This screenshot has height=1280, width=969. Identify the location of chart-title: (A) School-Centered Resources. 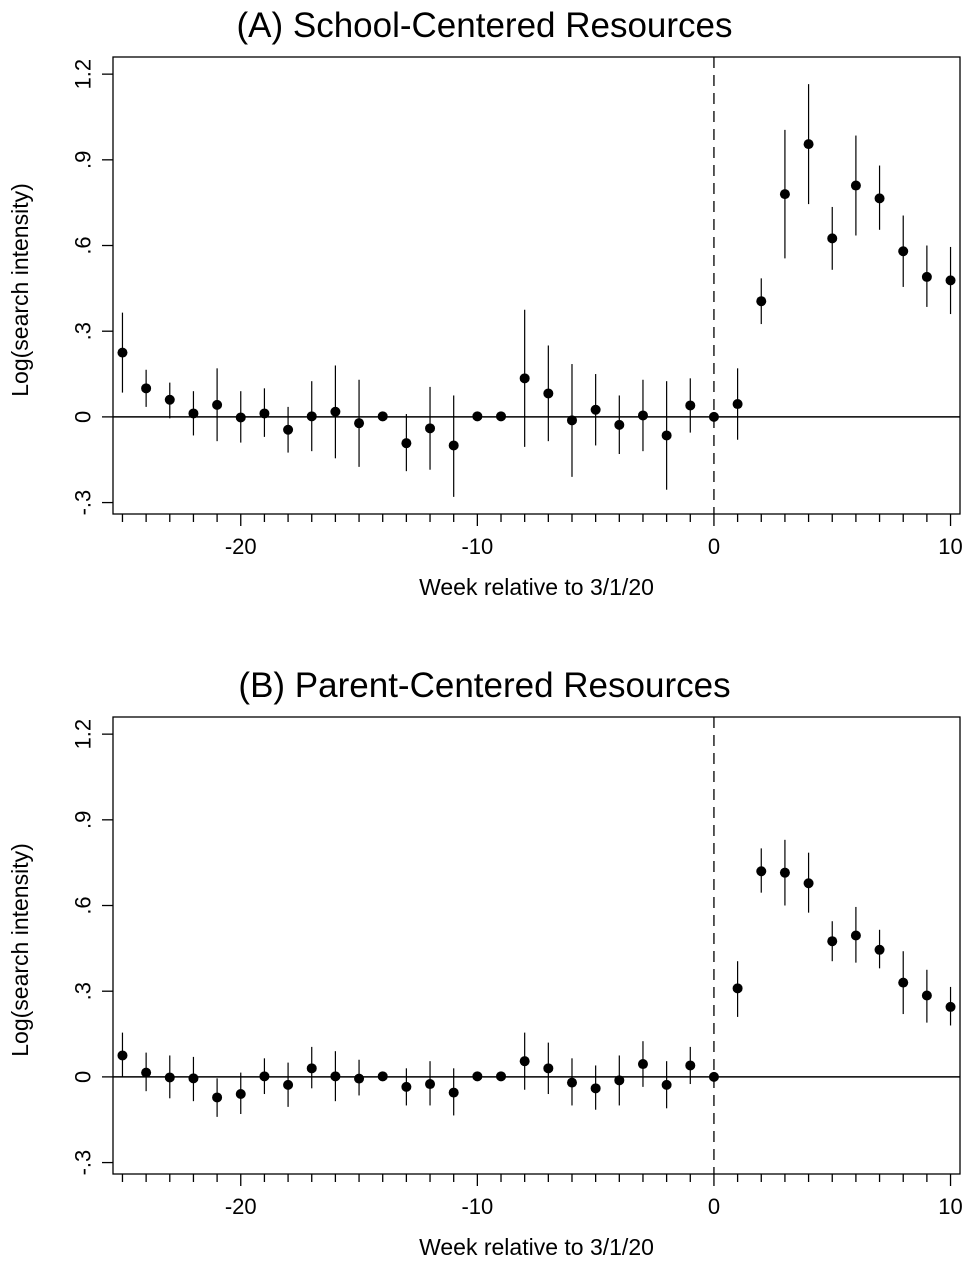
(484, 25).